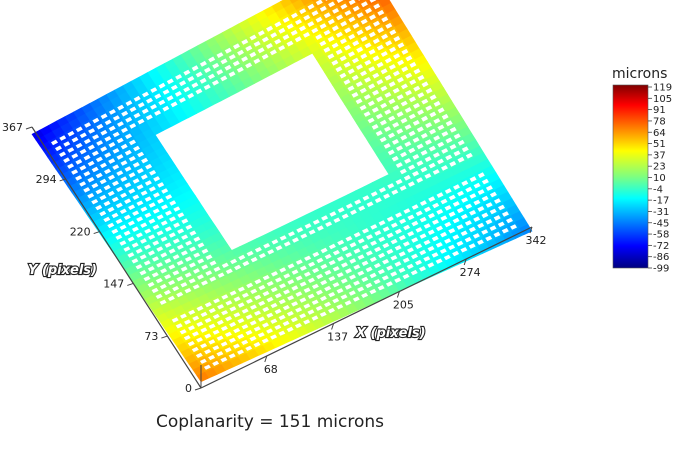 This screenshot has height=451, width=699. I want to click on y-tick-label: 0, so click(188, 388).